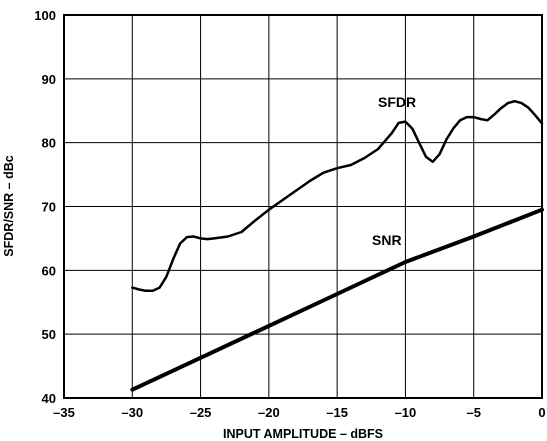 This screenshot has width=547, height=441. What do you see at coordinates (541, 412) in the screenshot?
I see `x-tick-label: 0` at bounding box center [541, 412].